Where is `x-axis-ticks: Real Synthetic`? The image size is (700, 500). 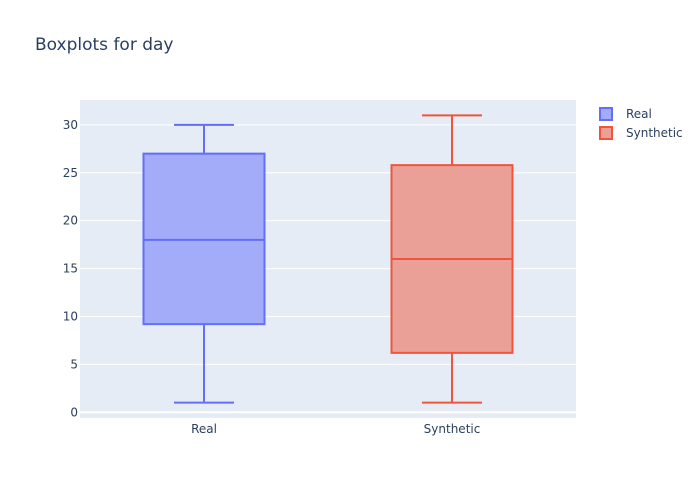
x-axis-ticks: Real Synthetic is located at coordinates (335, 429).